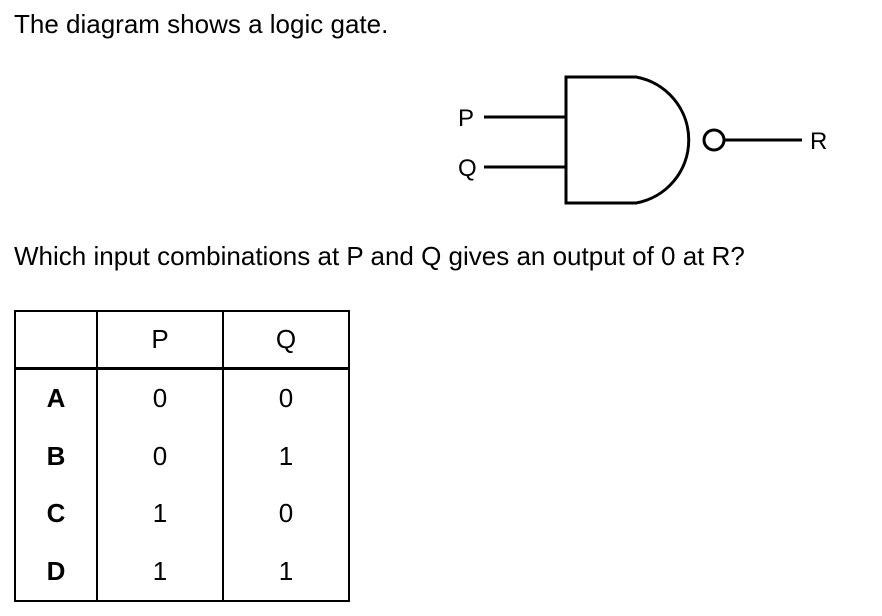 The width and height of the screenshot is (882, 616). I want to click on intro-text: The diagram shows a logic gate., so click(201, 24).